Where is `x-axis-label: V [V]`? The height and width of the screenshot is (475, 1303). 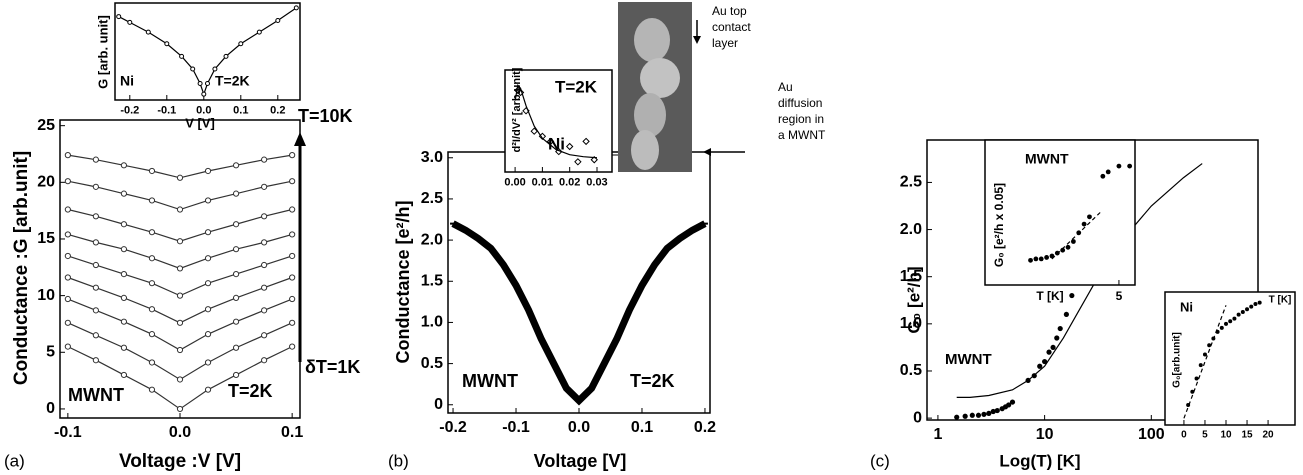
x-axis-label: V [V] is located at coordinates (200, 122).